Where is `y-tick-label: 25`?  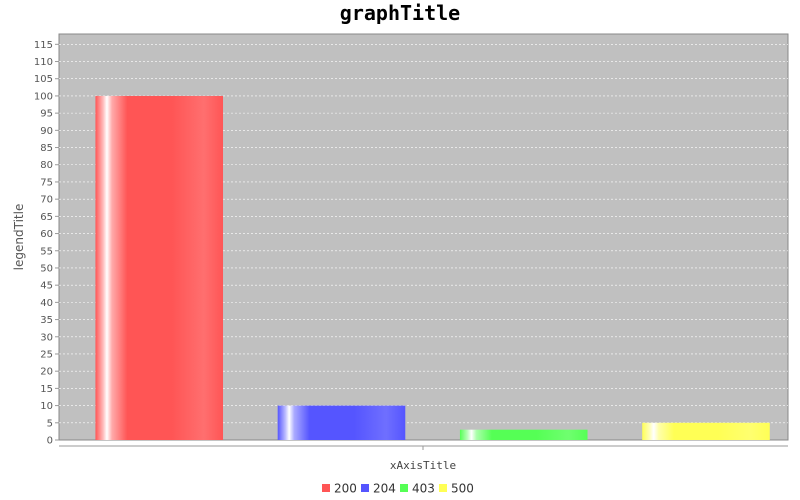
y-tick-label: 25 is located at coordinates (46, 354).